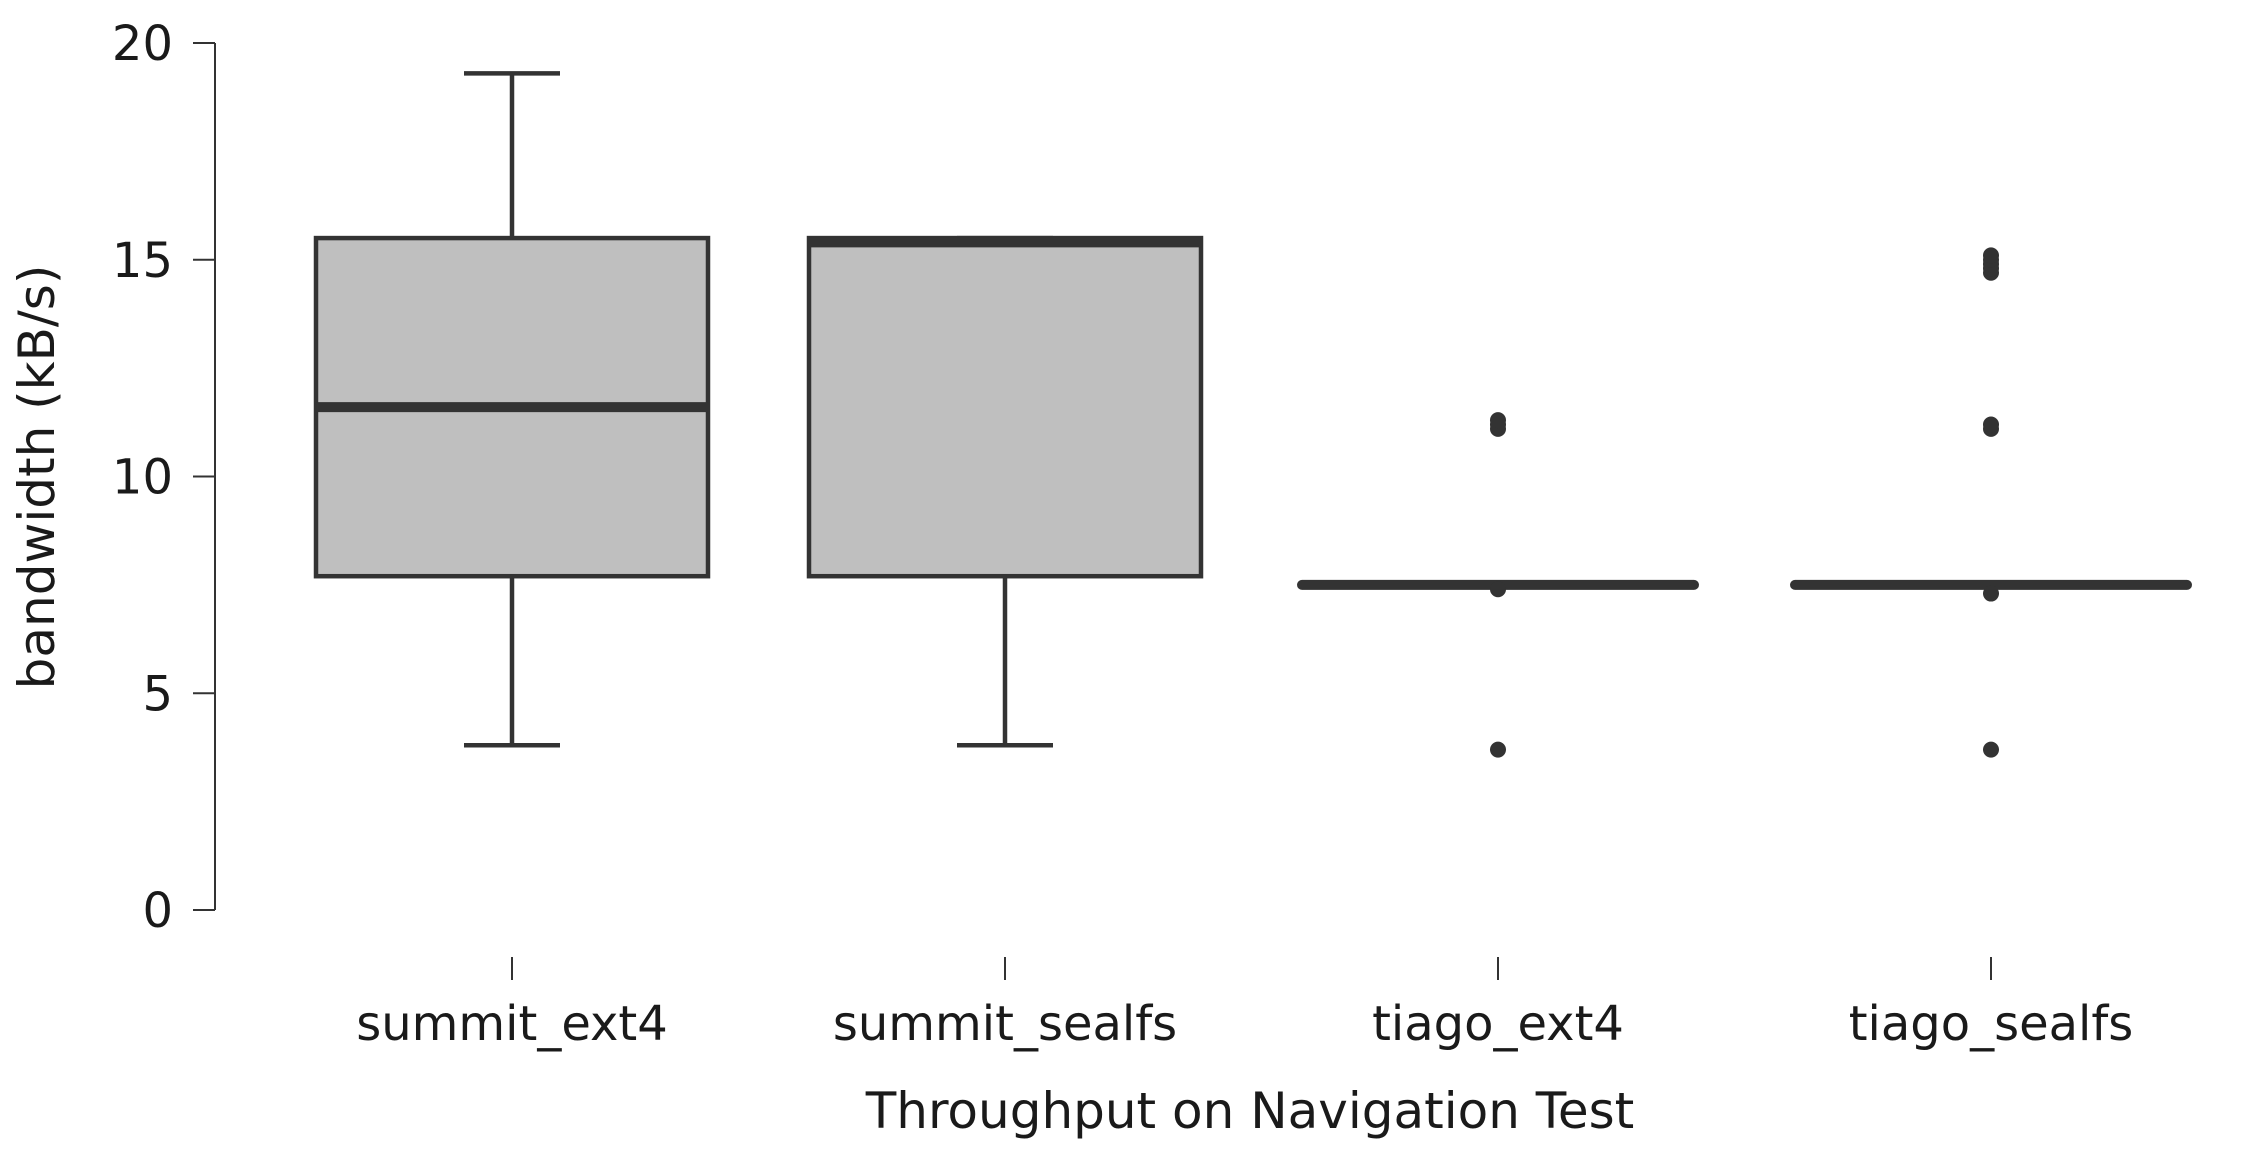 The width and height of the screenshot is (2262, 1159). I want to click on y-axis: 0 5 10 15 20, so click(164, 477).